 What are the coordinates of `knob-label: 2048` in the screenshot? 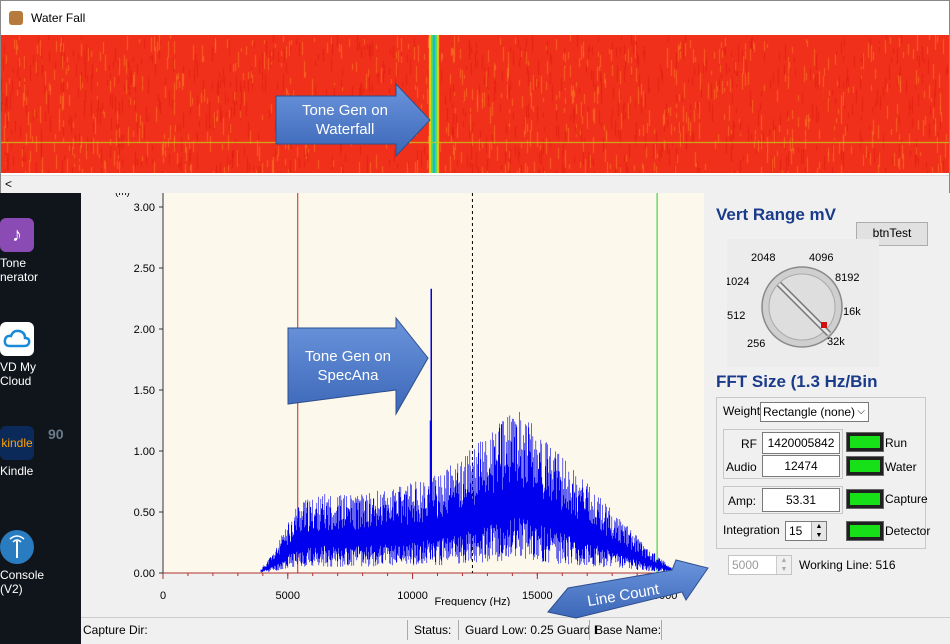 It's located at (763, 258).